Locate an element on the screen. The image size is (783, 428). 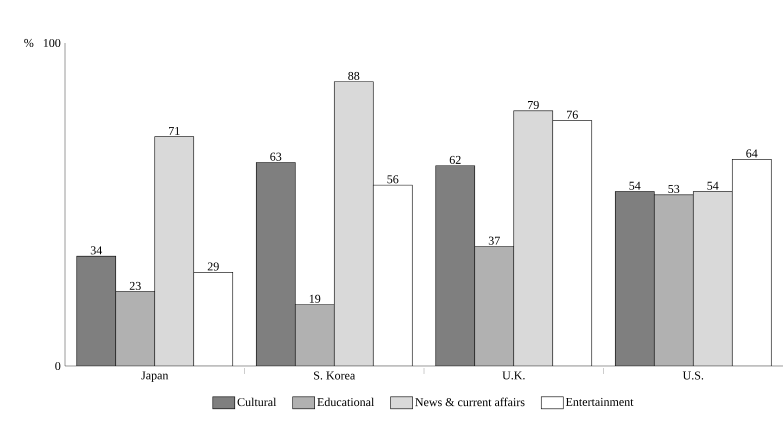
data-label: 29 is located at coordinates (213, 266).